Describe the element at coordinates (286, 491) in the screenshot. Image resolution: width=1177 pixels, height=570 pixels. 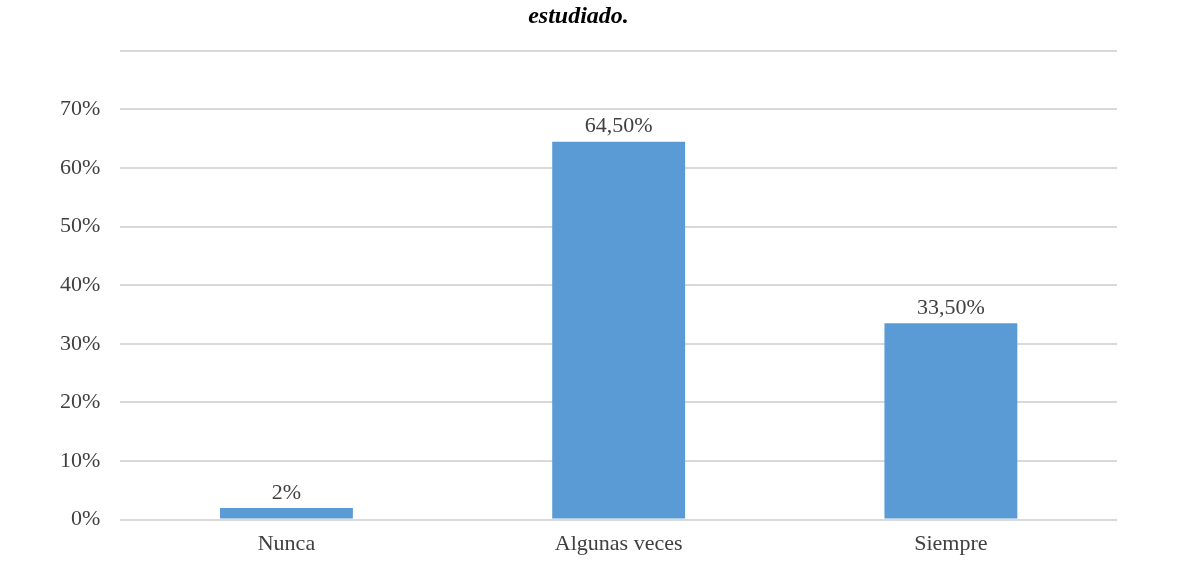
I see `data-label: 2%` at that location.